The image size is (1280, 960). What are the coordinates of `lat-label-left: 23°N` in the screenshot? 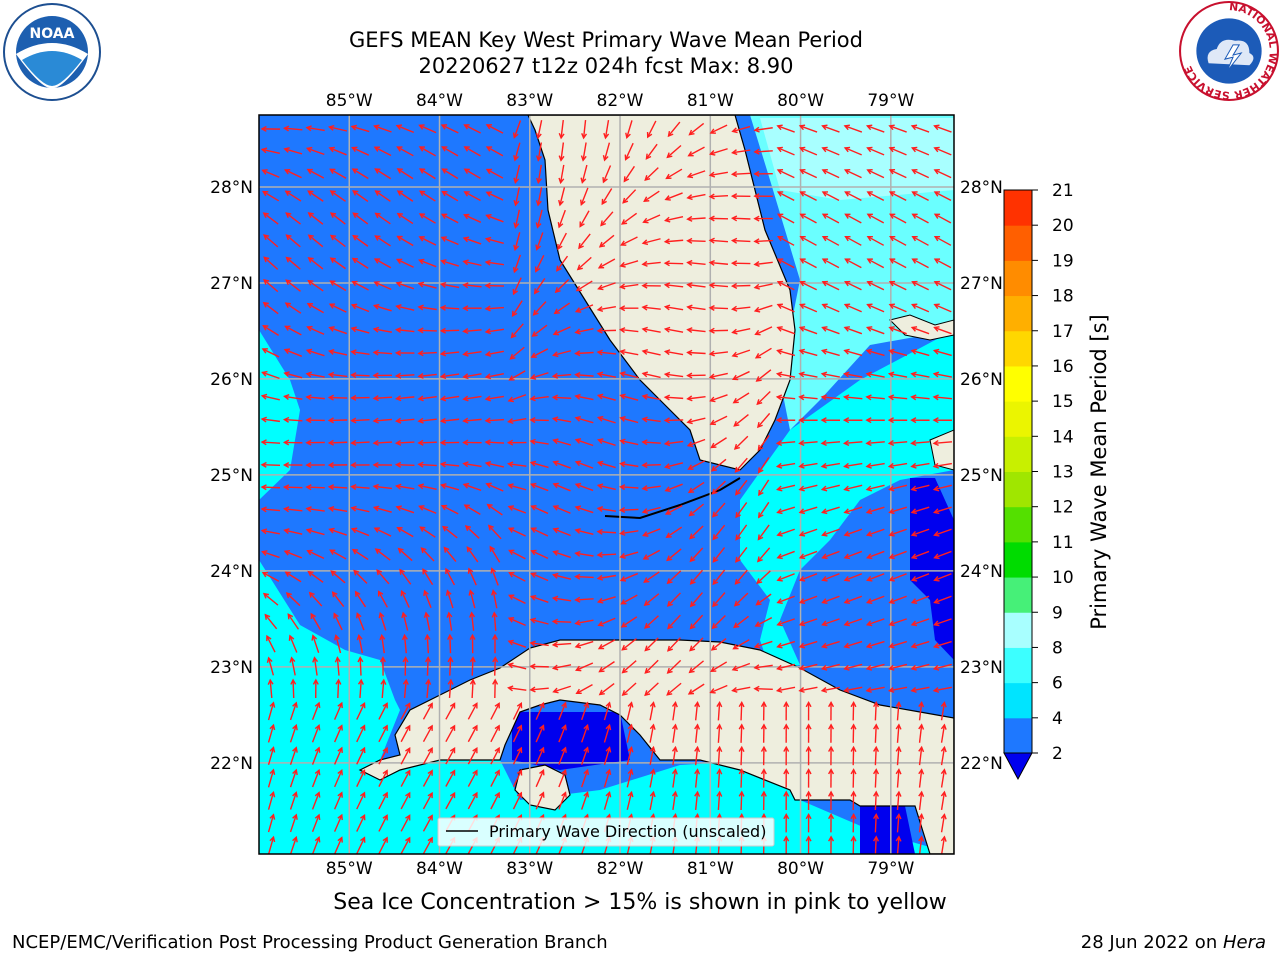 It's located at (231, 668).